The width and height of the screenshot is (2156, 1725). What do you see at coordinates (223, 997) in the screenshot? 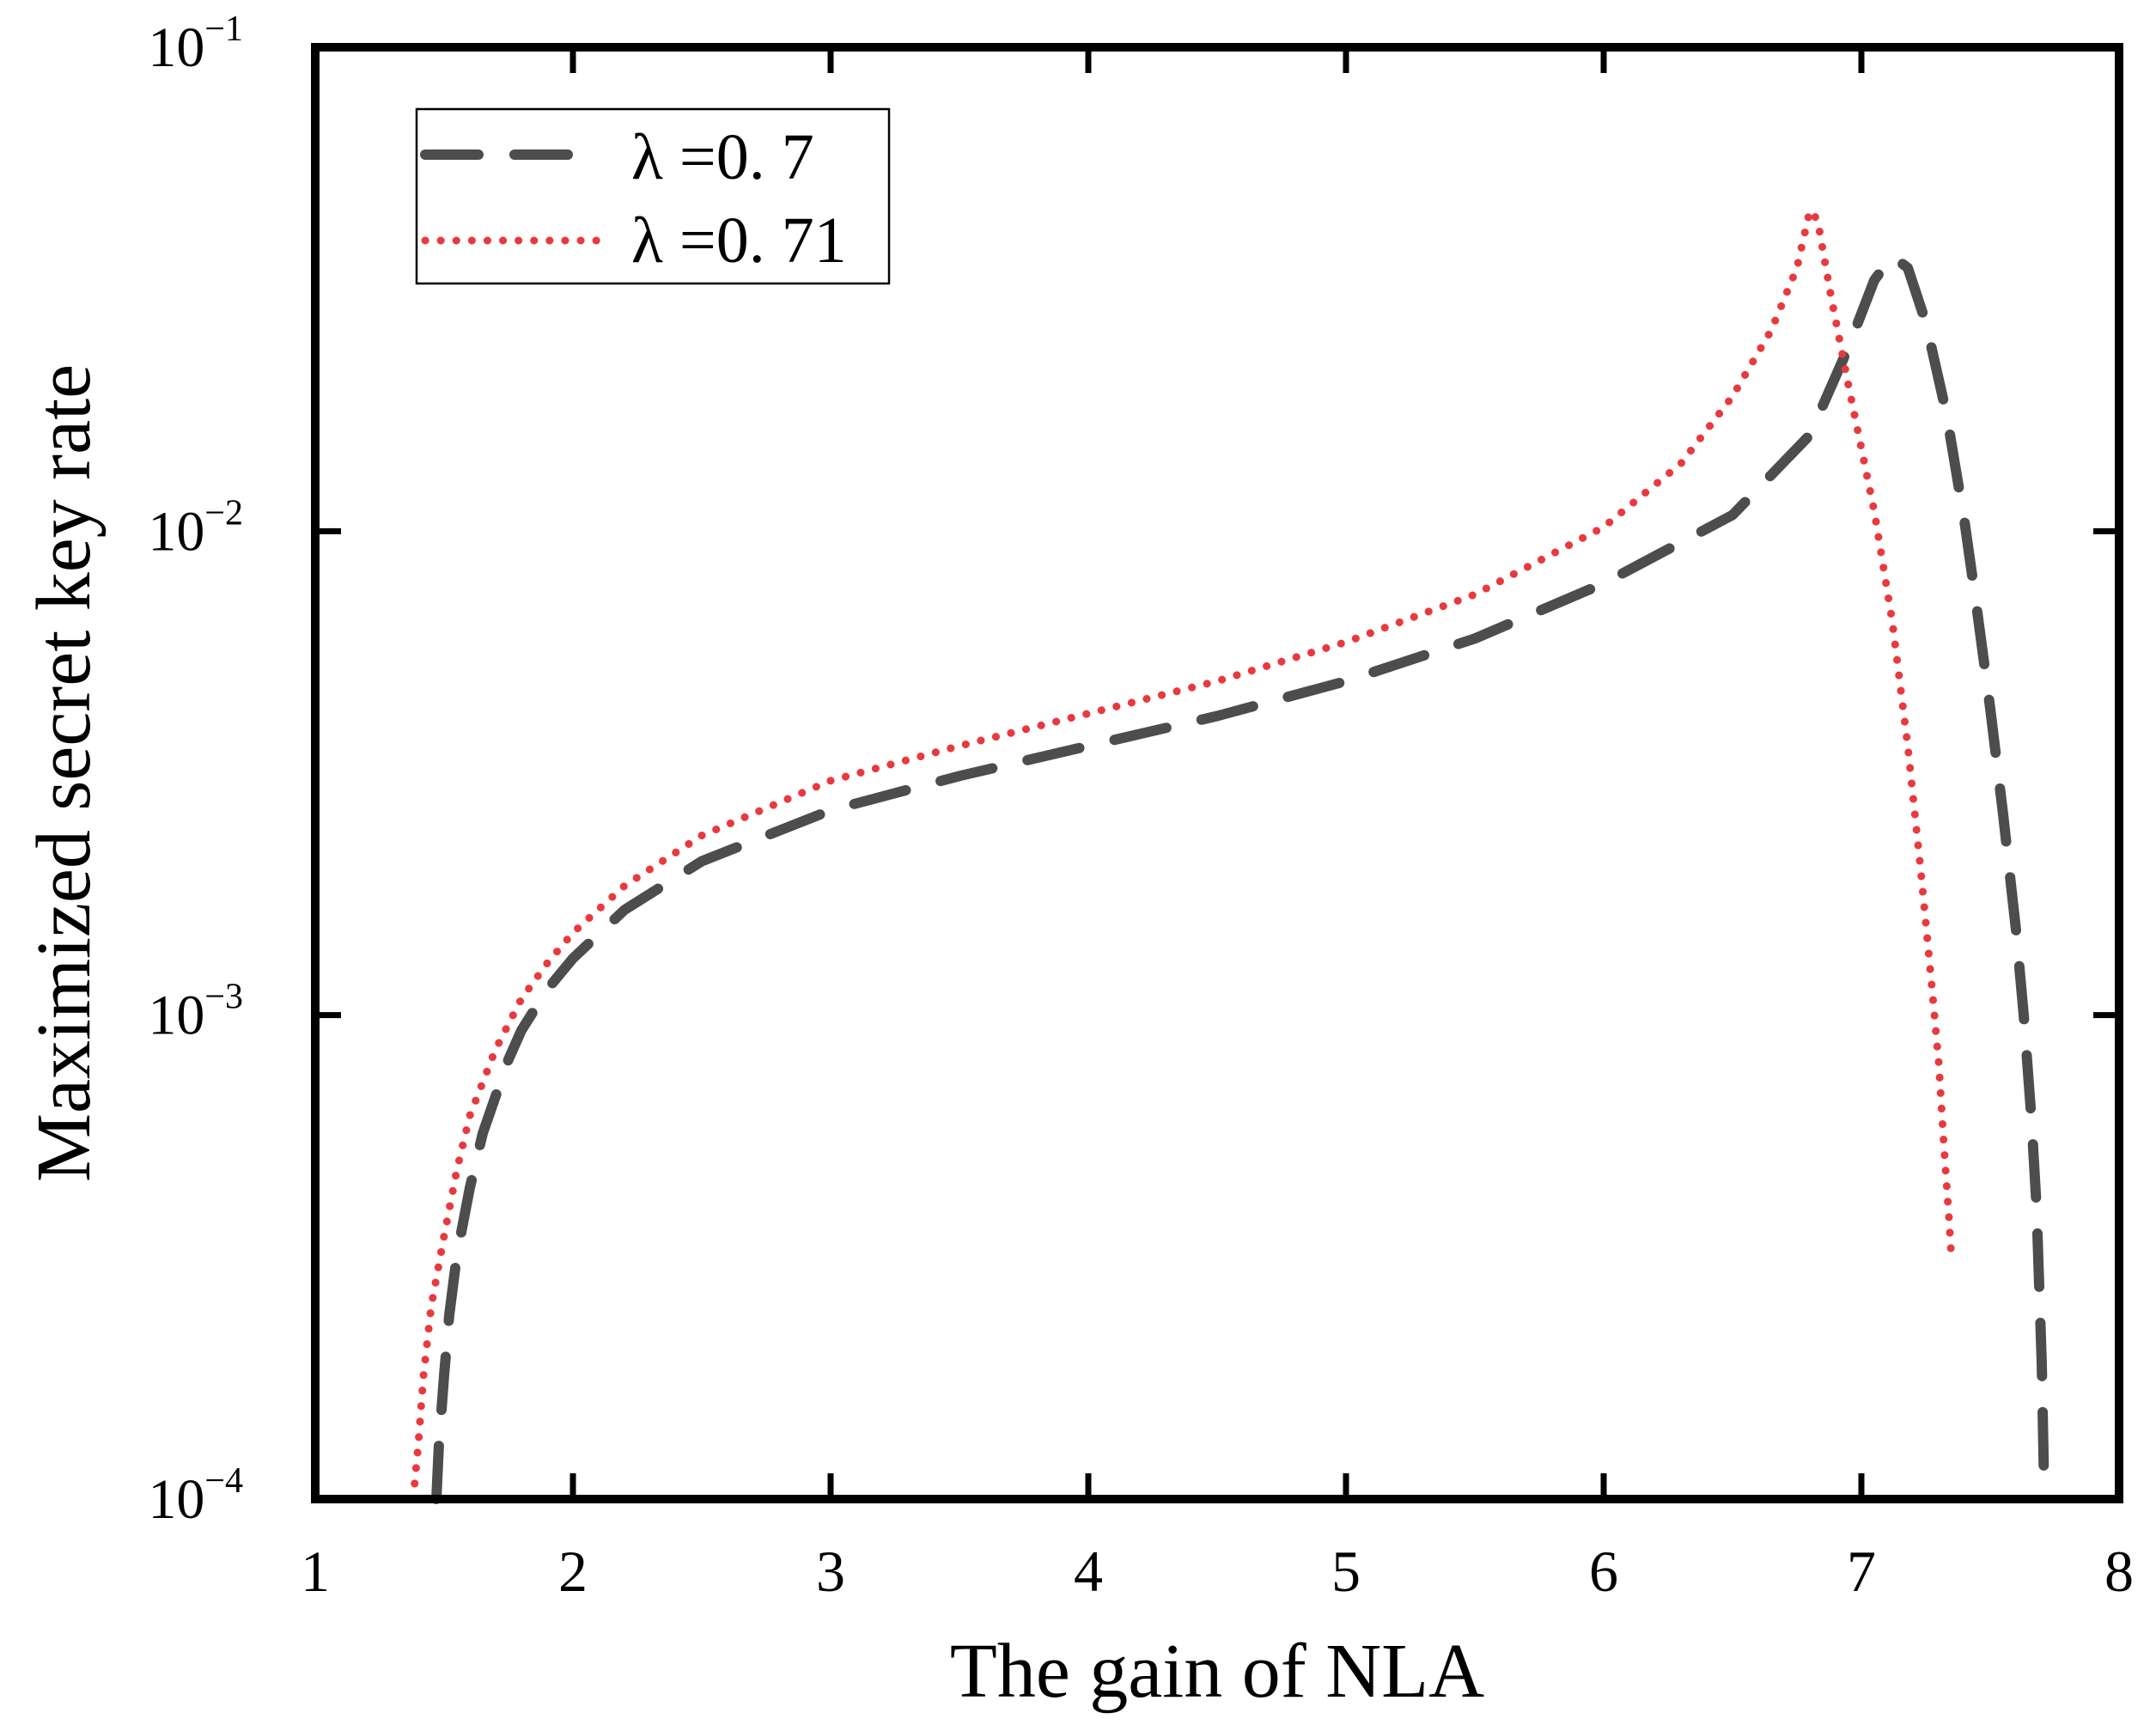
I see `y-tick-exponent-1: −3` at bounding box center [223, 997].